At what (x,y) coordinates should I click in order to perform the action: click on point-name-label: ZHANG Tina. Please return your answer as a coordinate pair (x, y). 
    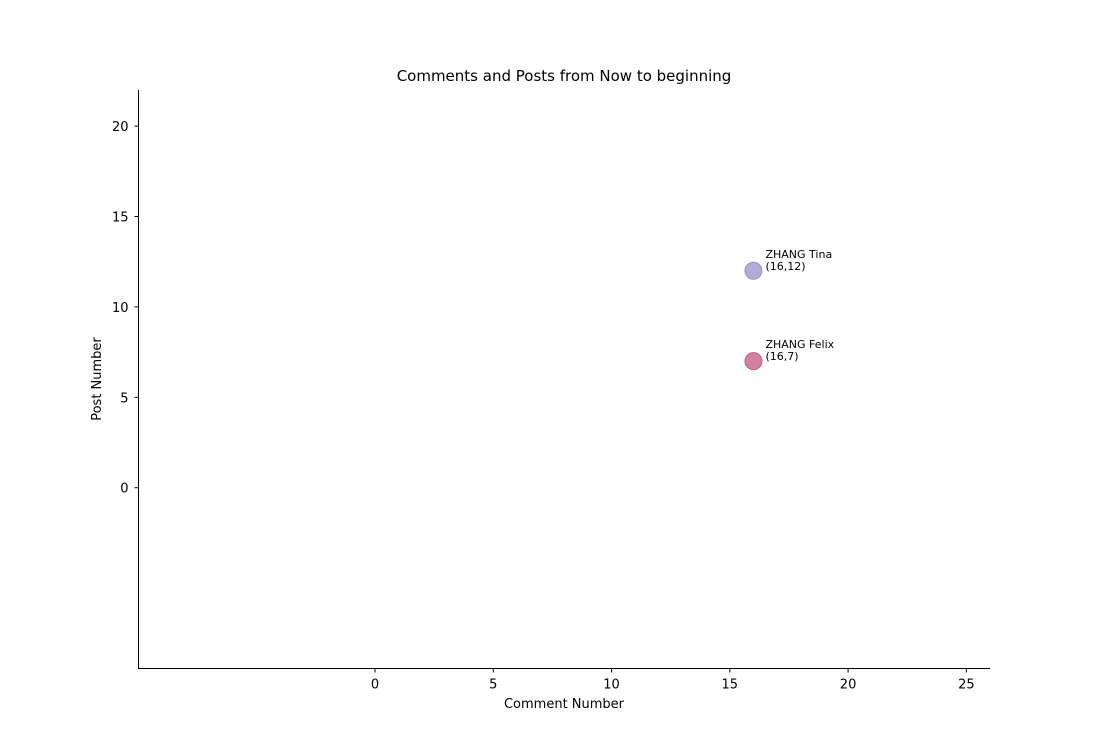
    Looking at the image, I should click on (798, 254).